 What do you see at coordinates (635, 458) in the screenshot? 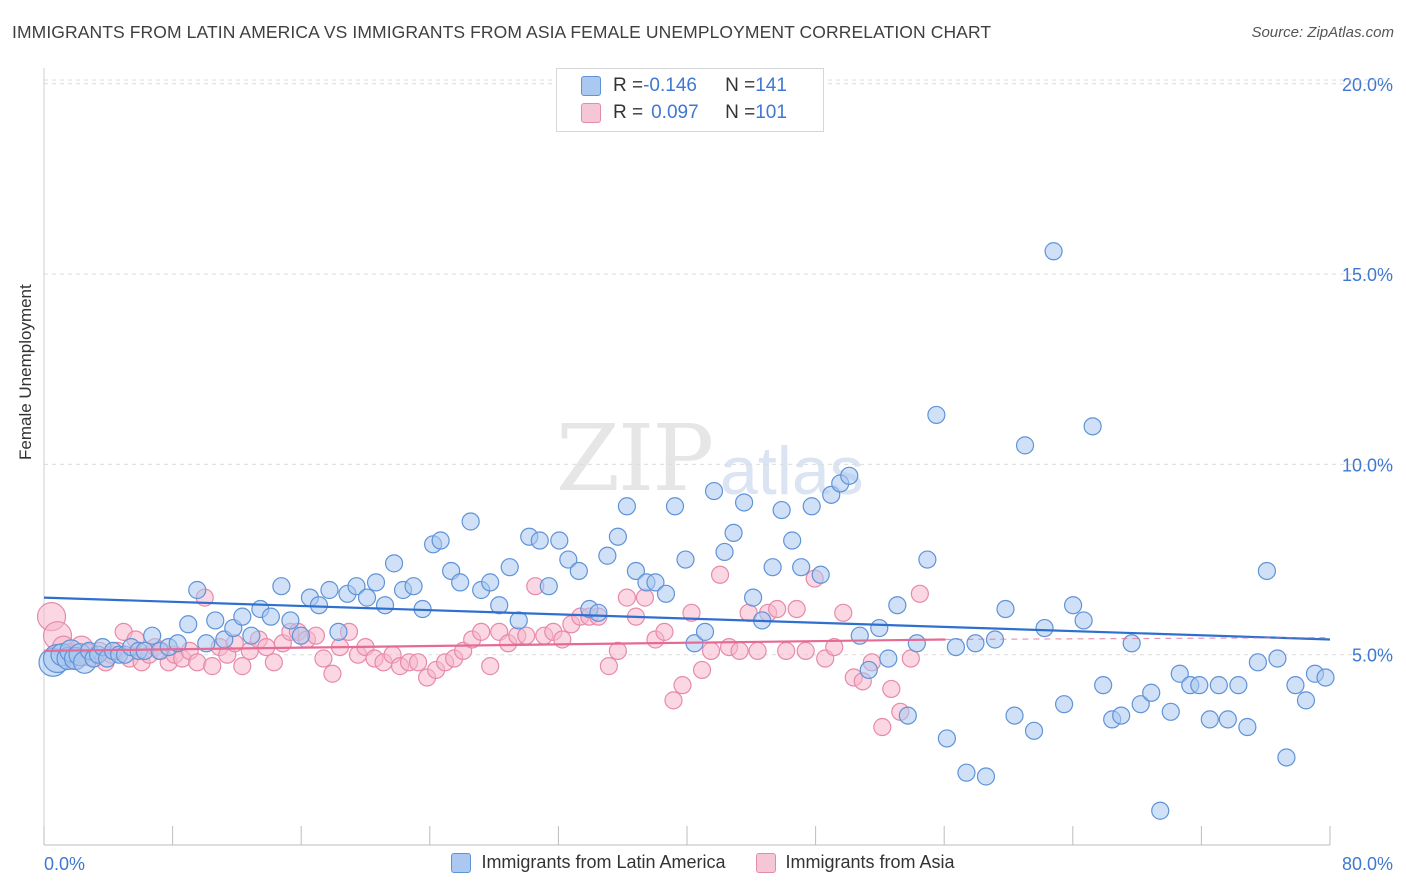
I see `watermark-zip: ZIP` at bounding box center [635, 458].